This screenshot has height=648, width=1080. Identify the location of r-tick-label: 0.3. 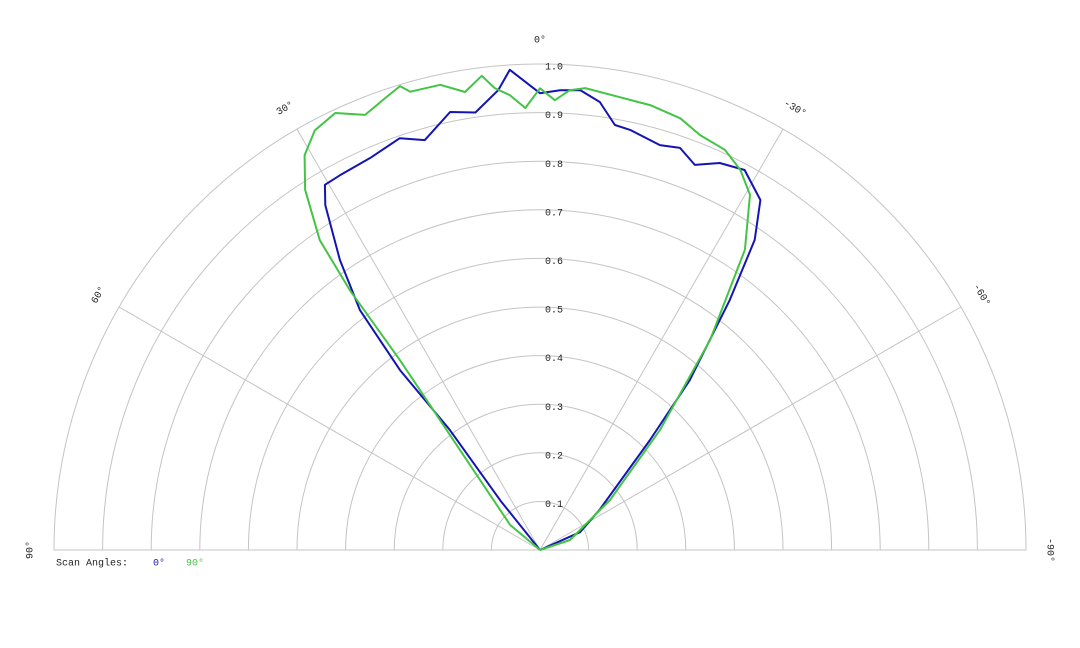
(554, 408).